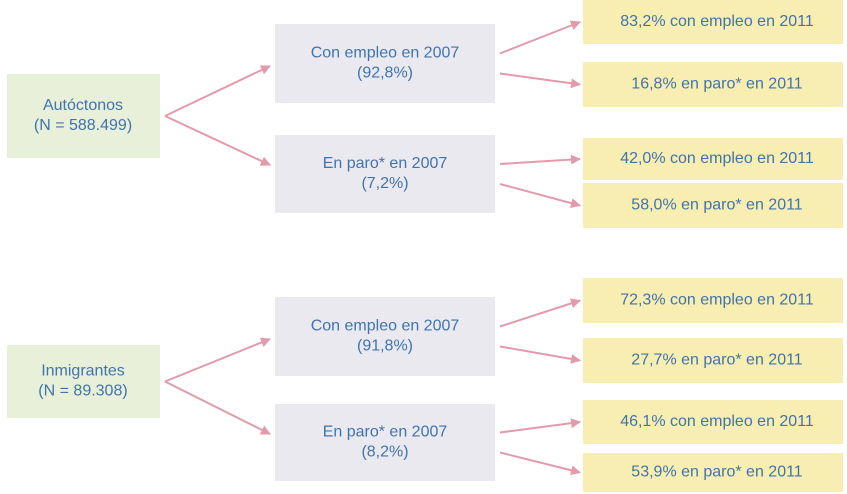 The width and height of the screenshot is (847, 494). I want to click on branch-share: (7,2%), so click(384, 183).